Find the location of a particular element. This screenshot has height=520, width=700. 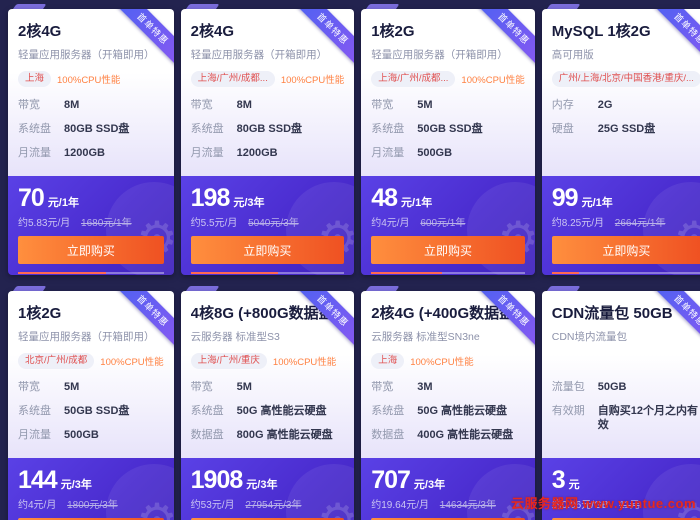

product-subtitle: 云服务器 标准型SN3ne is located at coordinates (425, 337).